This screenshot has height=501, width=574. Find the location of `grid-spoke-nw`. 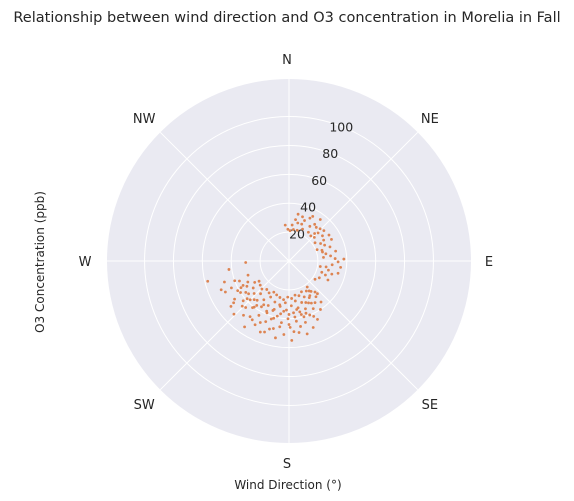

grid-spoke-nw is located at coordinates (224, 196).